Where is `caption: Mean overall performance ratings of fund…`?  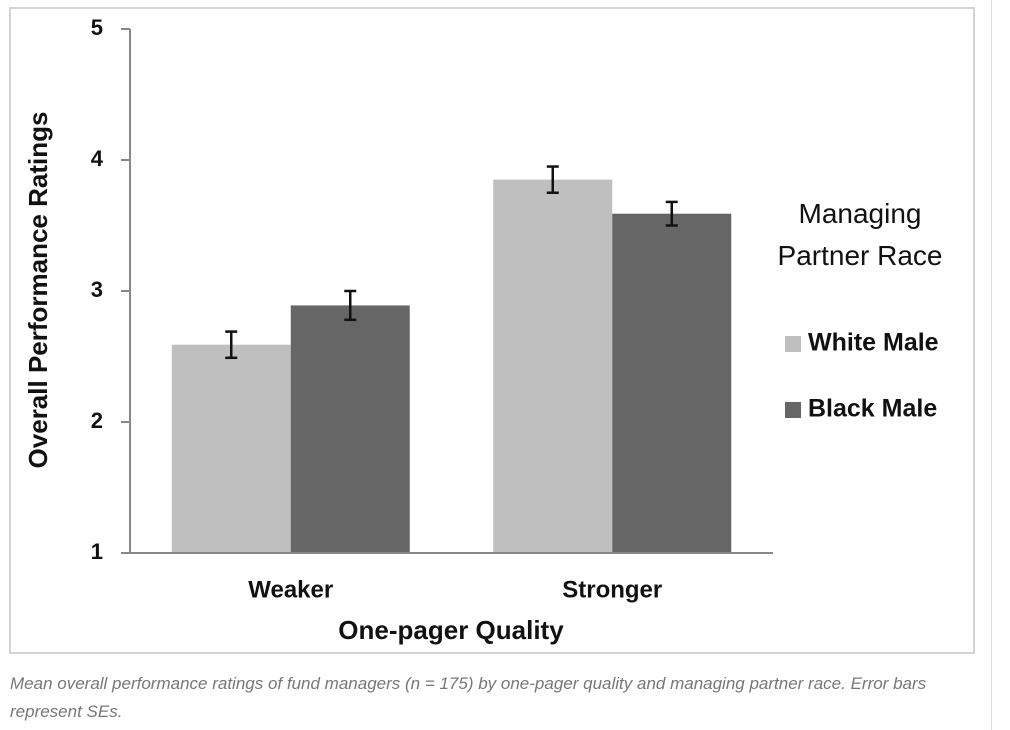 caption: Mean overall performance ratings of fund… is located at coordinates (468, 697).